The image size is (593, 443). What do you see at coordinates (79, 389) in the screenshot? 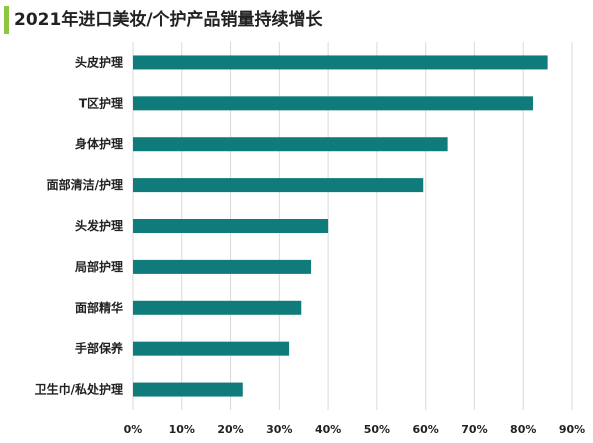
I see `category-label: 卫生巾/私处护理` at bounding box center [79, 389].